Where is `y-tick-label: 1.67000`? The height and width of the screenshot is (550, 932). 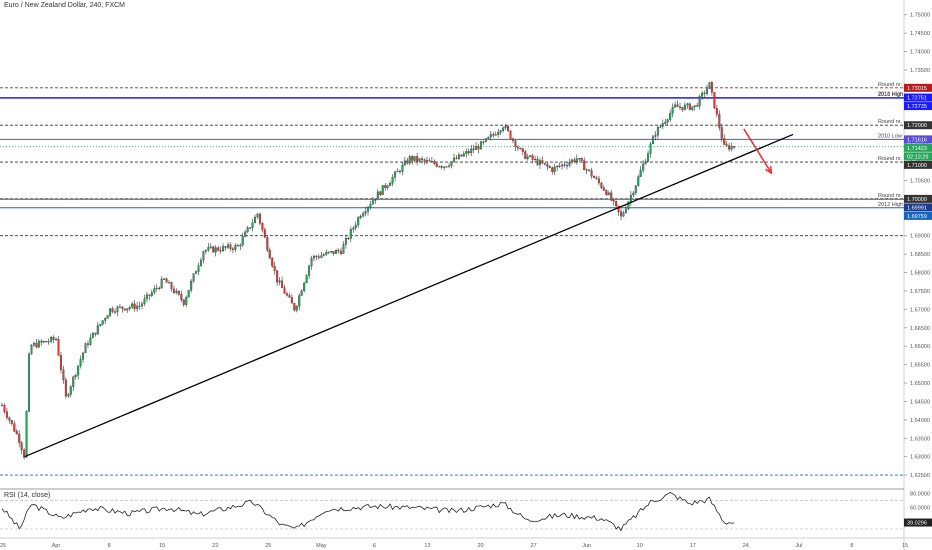 y-tick-label: 1.67000 is located at coordinates (920, 310).